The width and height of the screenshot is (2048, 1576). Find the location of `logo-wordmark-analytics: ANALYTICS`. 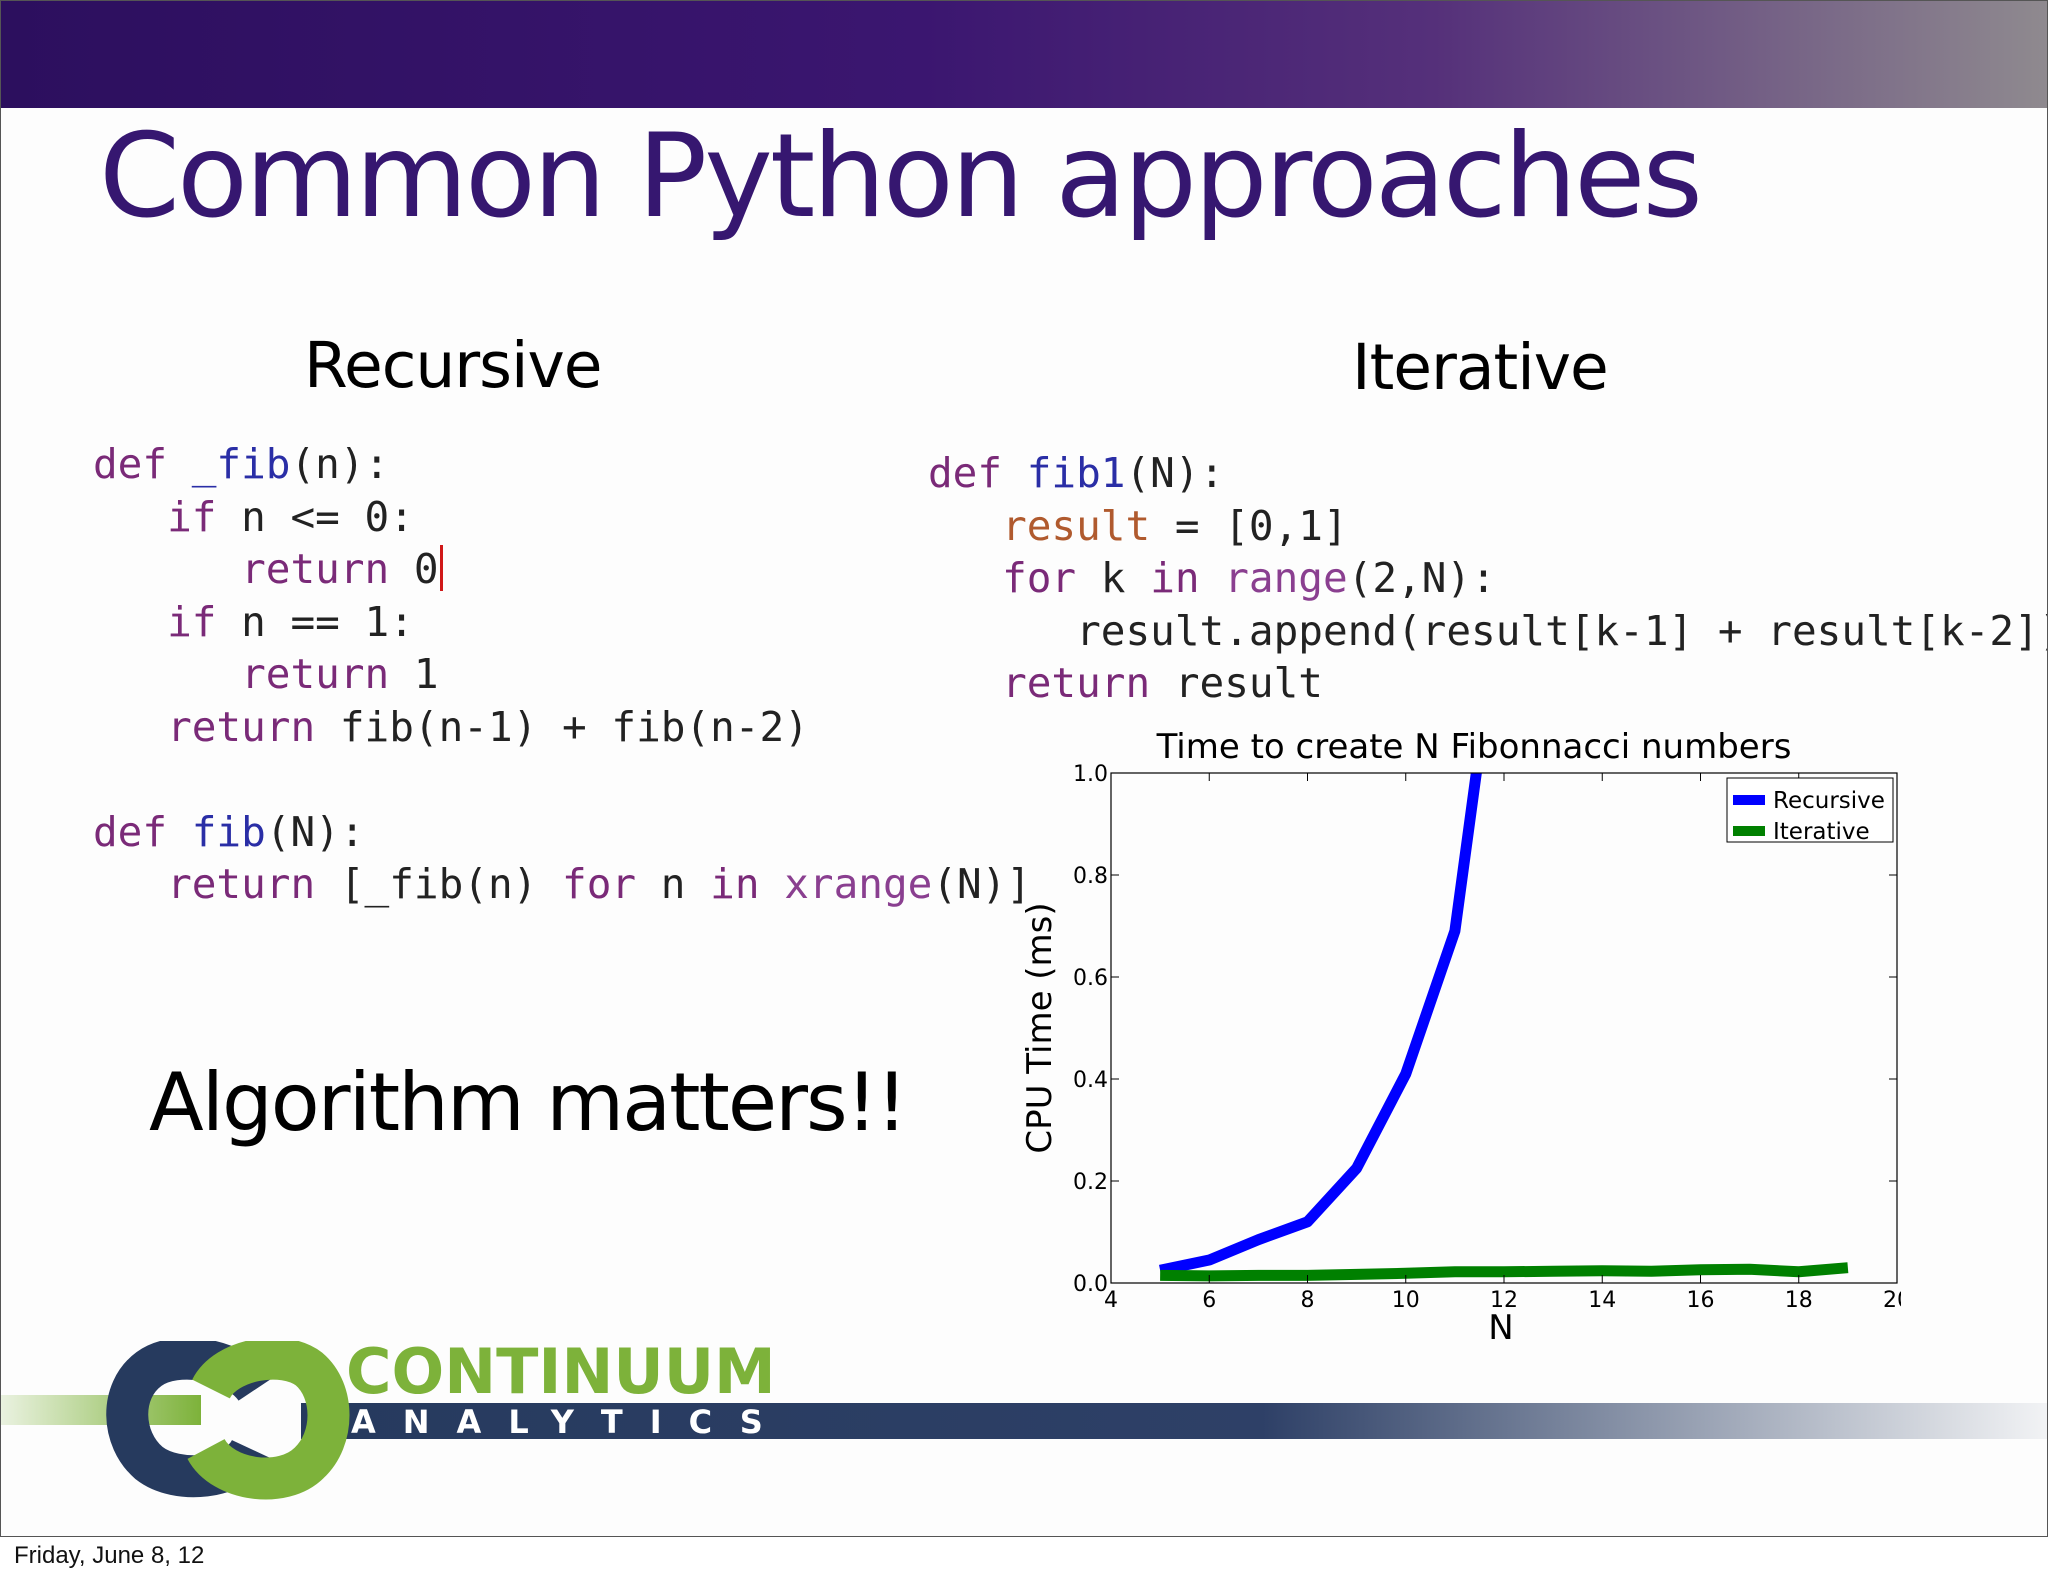

logo-wordmark-analytics: ANALYTICS is located at coordinates (570, 1422).